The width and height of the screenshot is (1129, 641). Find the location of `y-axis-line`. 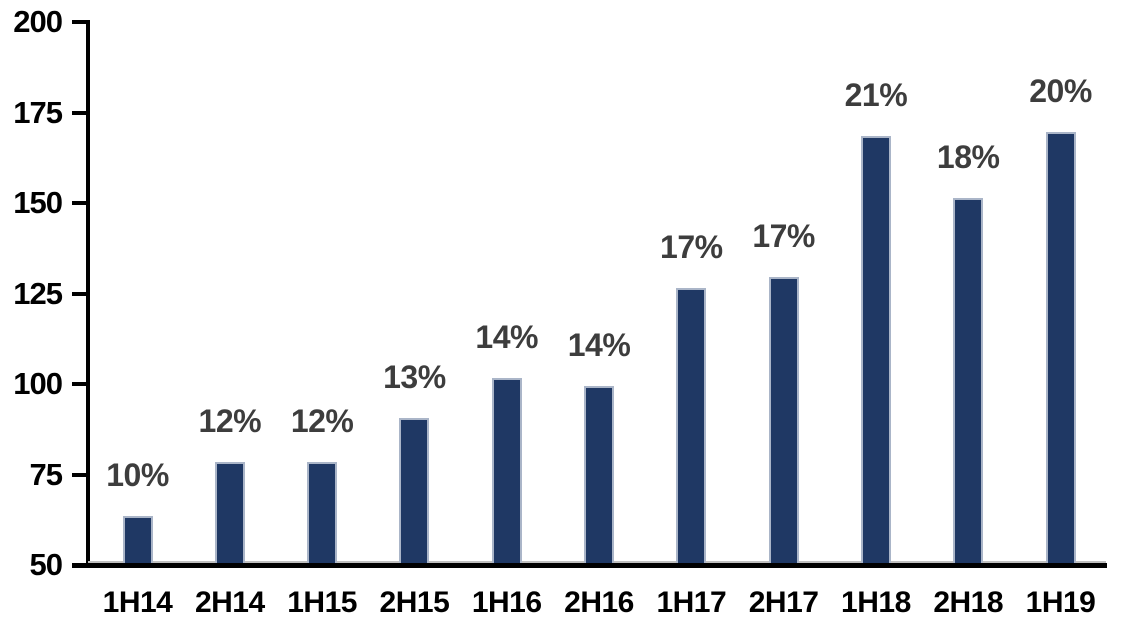

y-axis-line is located at coordinates (88, 294).